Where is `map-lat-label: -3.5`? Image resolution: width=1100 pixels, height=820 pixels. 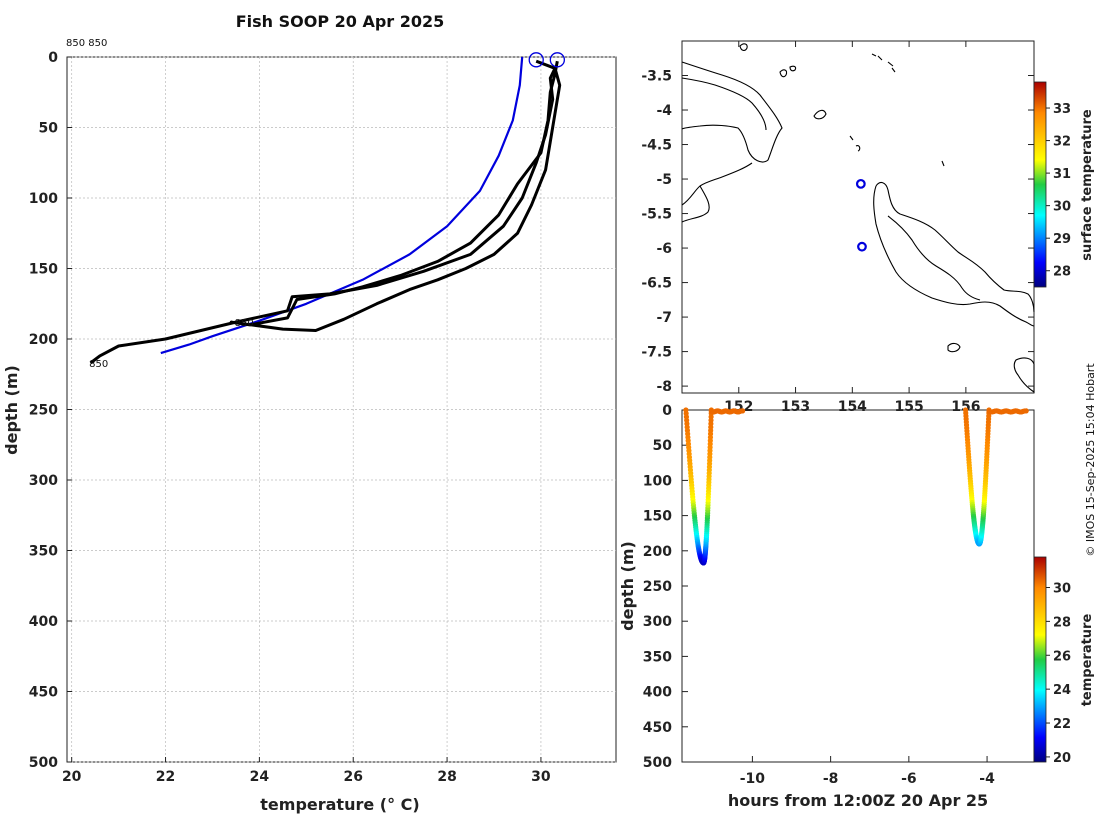
map-lat-label: -3.5 is located at coordinates (656, 77).